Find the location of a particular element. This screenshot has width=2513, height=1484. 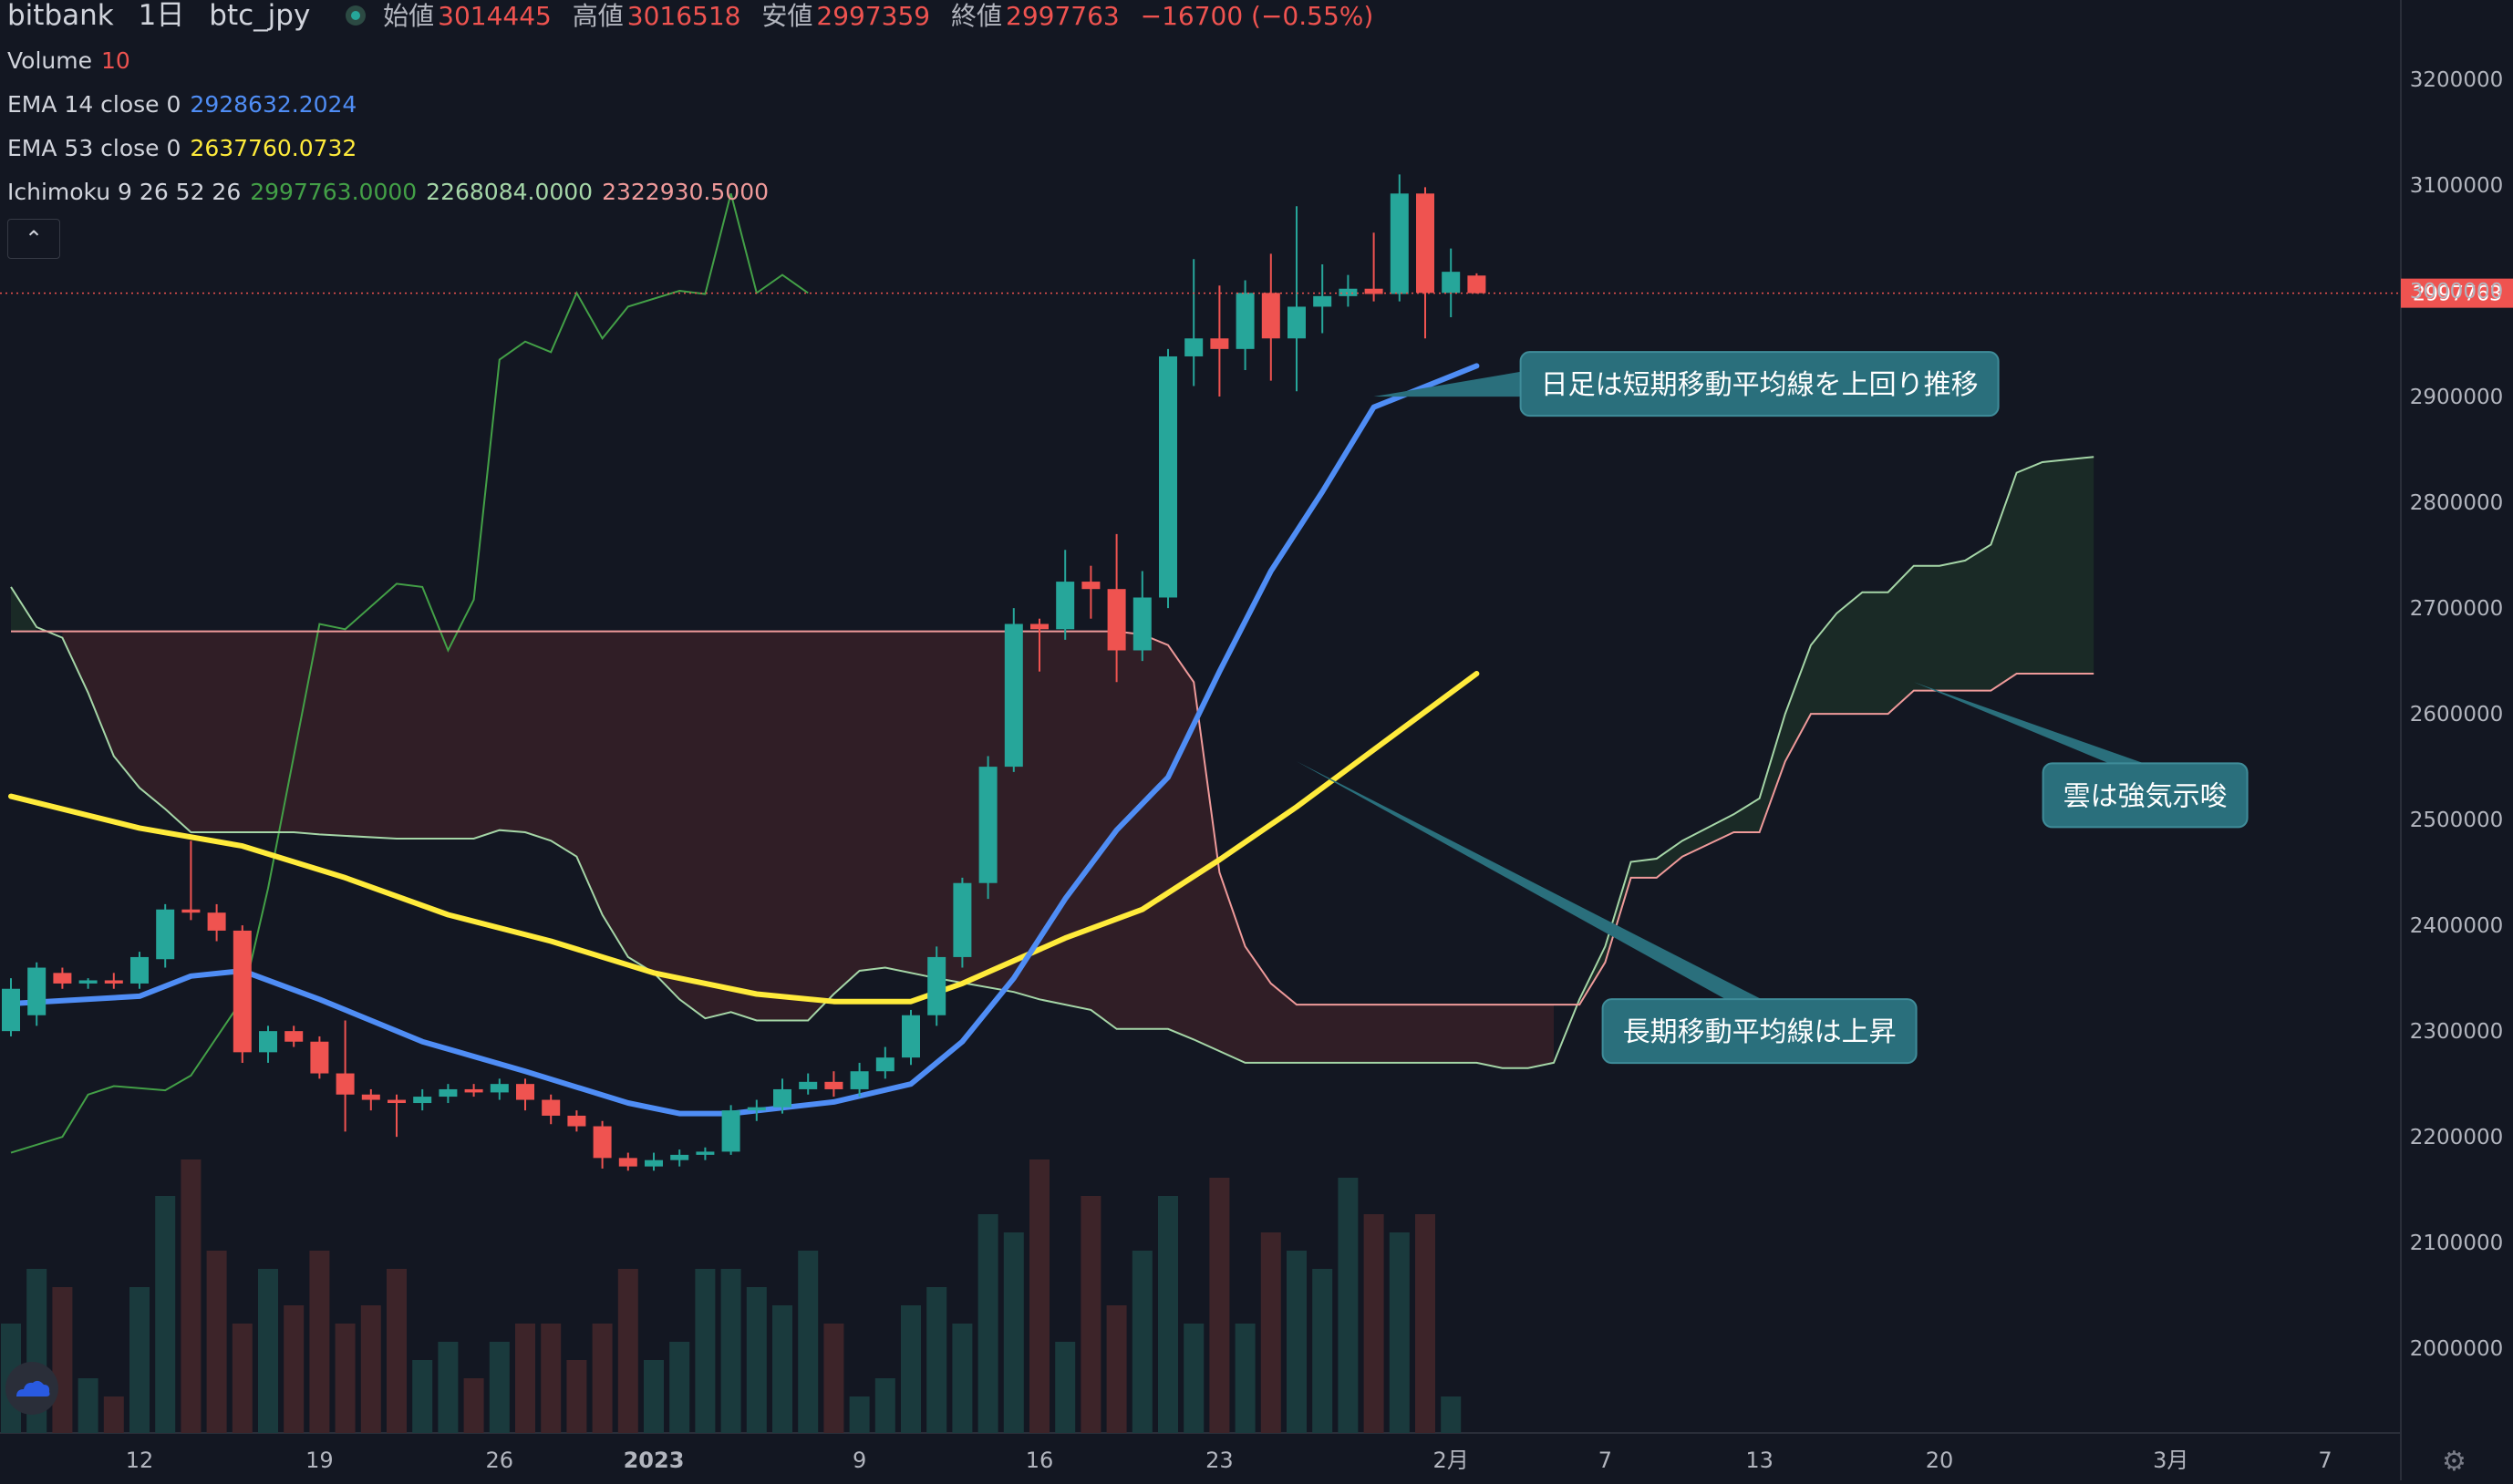

symbol-name: btc_jpy is located at coordinates (260, 16).